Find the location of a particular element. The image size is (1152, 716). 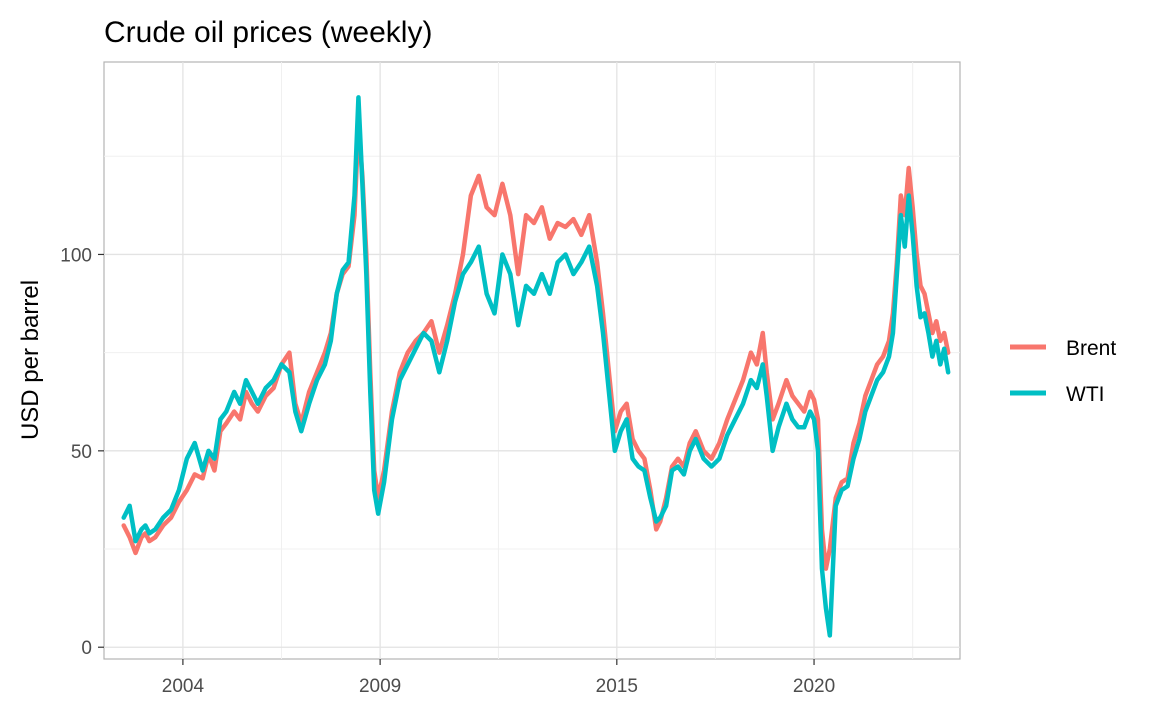

legend: Brent WTI is located at coordinates (1063, 371).